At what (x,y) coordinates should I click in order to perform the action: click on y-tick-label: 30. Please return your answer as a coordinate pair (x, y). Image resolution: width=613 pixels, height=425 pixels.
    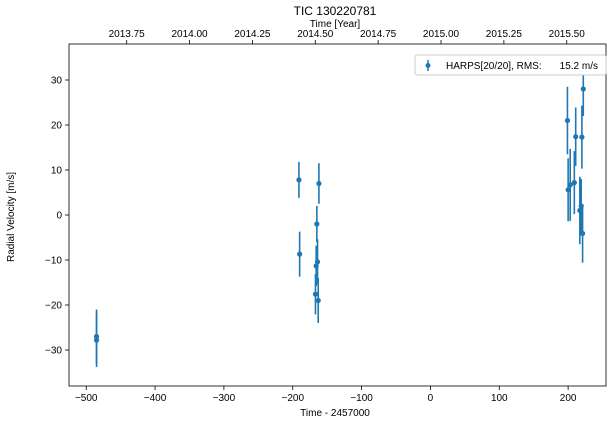
    Looking at the image, I should click on (57, 81).